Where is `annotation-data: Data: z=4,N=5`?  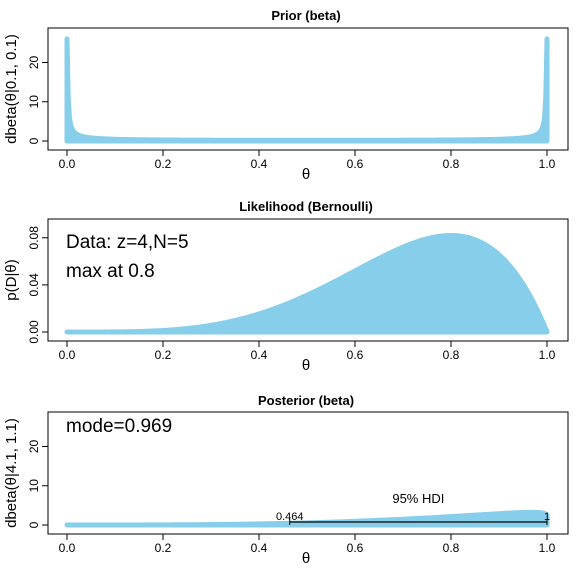
annotation-data: Data: z=4,N=5 is located at coordinates (127, 242).